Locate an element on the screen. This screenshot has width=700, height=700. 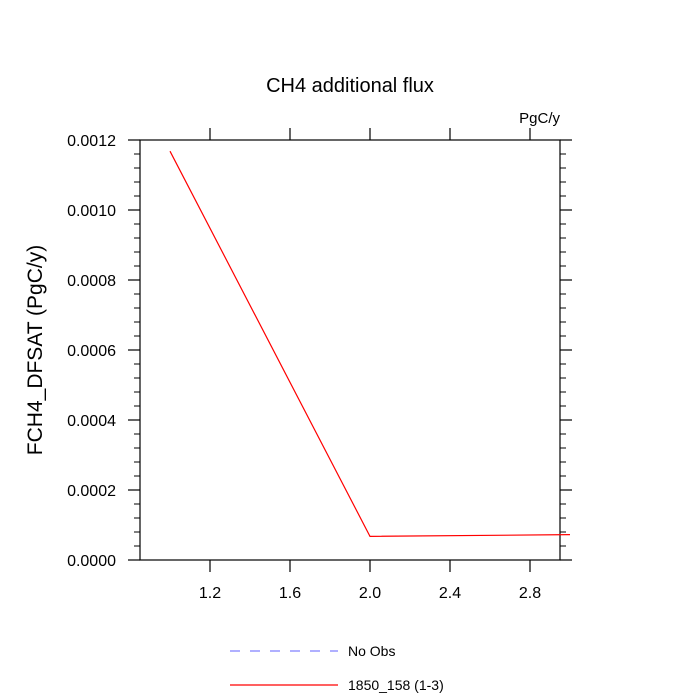
legend-label-1: 1850_158 (1-3) is located at coordinates (396, 685).